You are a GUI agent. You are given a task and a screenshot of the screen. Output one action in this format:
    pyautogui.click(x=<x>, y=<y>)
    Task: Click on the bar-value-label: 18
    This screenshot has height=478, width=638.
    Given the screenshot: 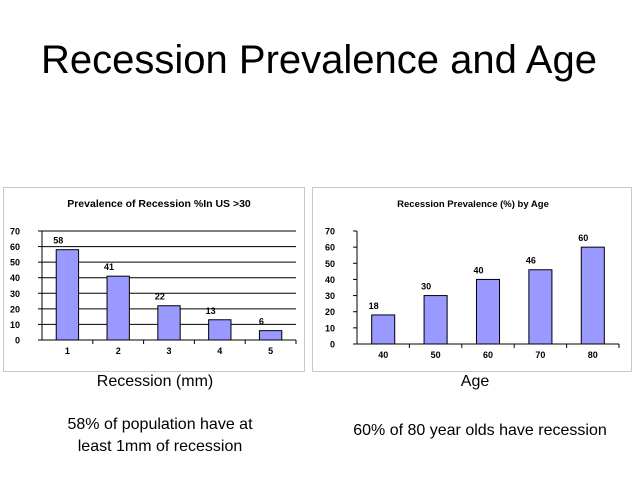 What is the action you would take?
    pyautogui.click(x=374, y=306)
    